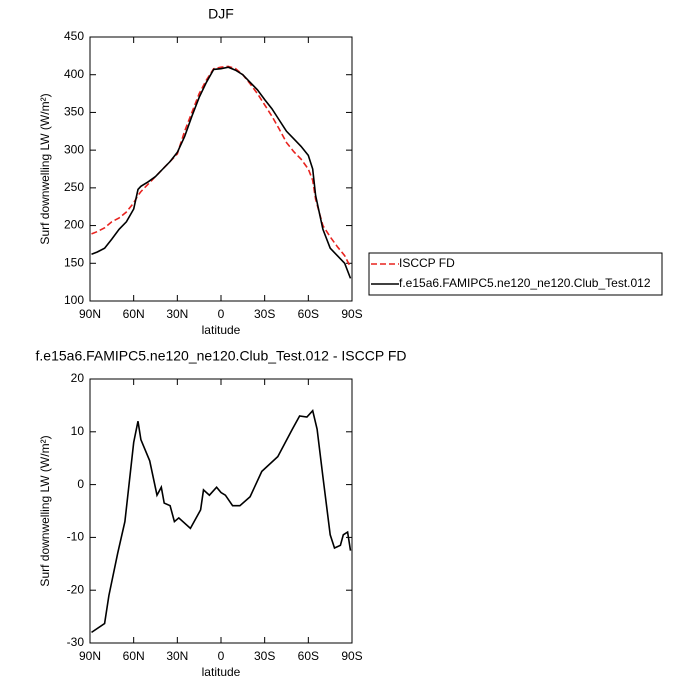  Describe the element at coordinates (76, 642) in the screenshot. I see `y-tick-label: -30` at that location.